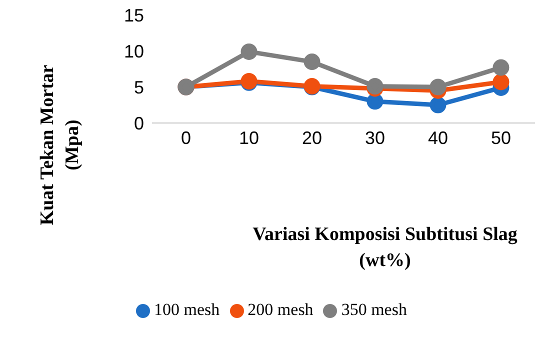 The image size is (553, 342). I want to click on x-tick-label: 0, so click(186, 138).